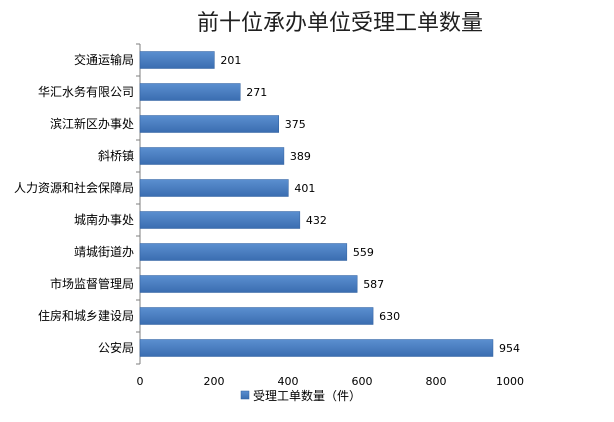 Image resolution: width=614 pixels, height=422 pixels. I want to click on value-label: 587, so click(373, 284).